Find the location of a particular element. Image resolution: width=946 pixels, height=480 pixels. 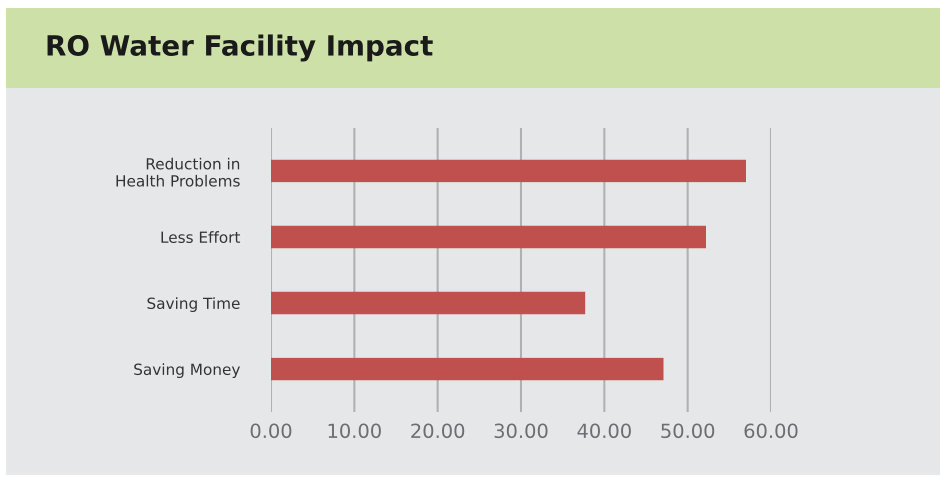

y-tick-label: Saving Money is located at coordinates (187, 370).